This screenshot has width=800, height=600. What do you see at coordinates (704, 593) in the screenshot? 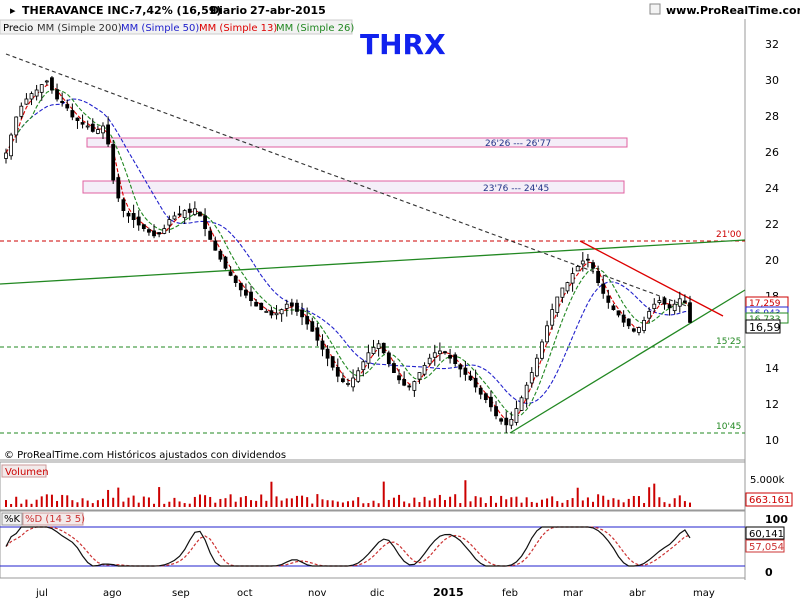
I see `x-tick-may: may` at bounding box center [704, 593].